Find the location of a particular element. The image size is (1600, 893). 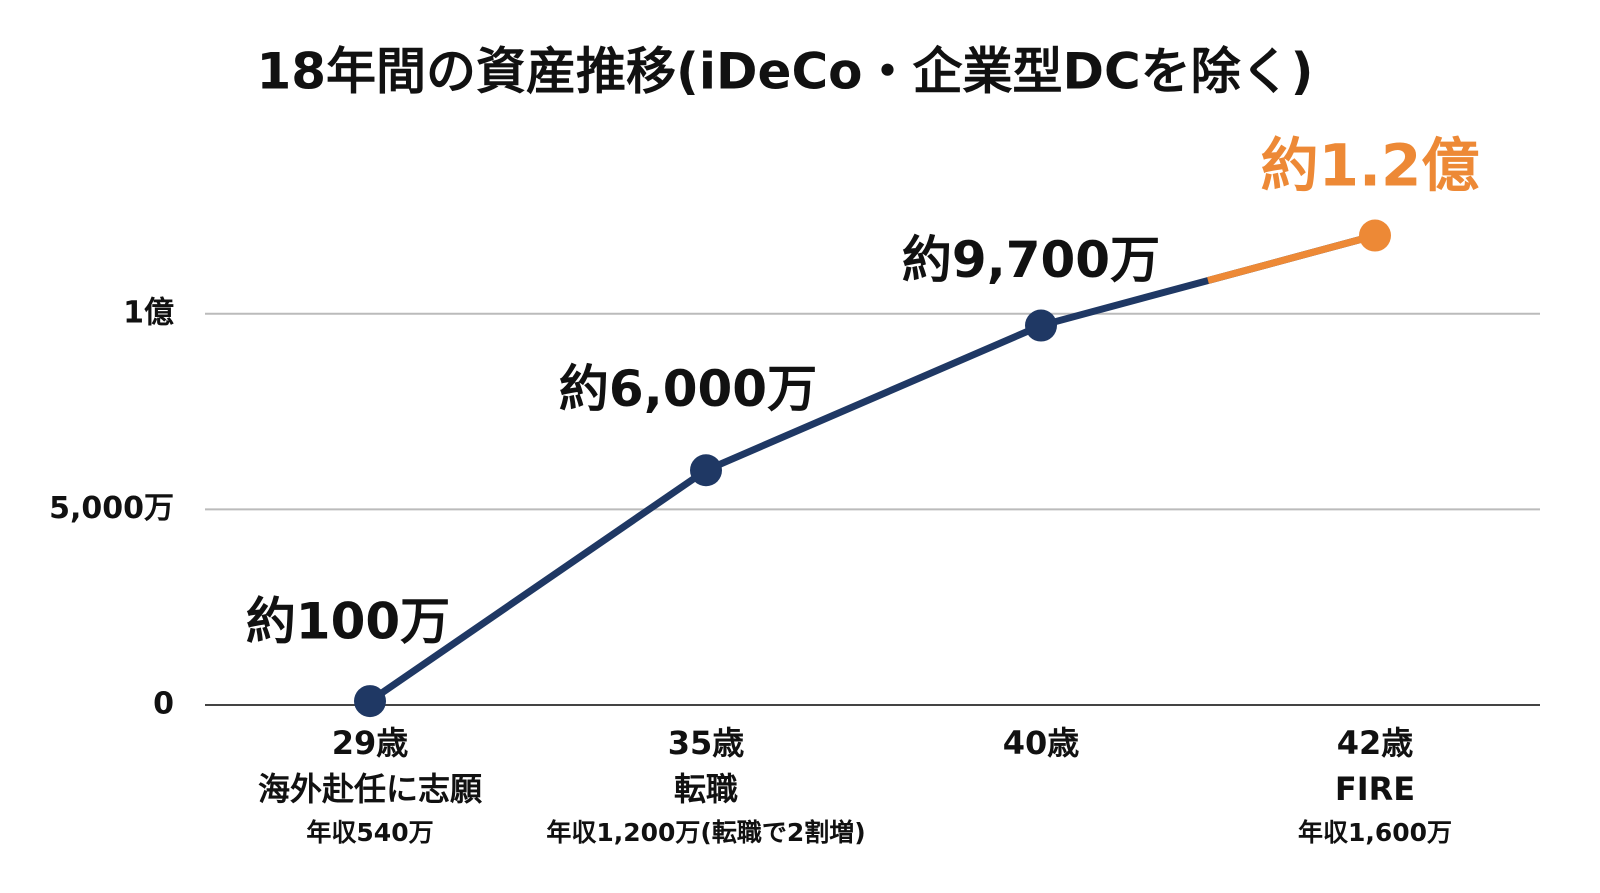

x-sublabel: 海外赴任に志願 is located at coordinates (370, 789).